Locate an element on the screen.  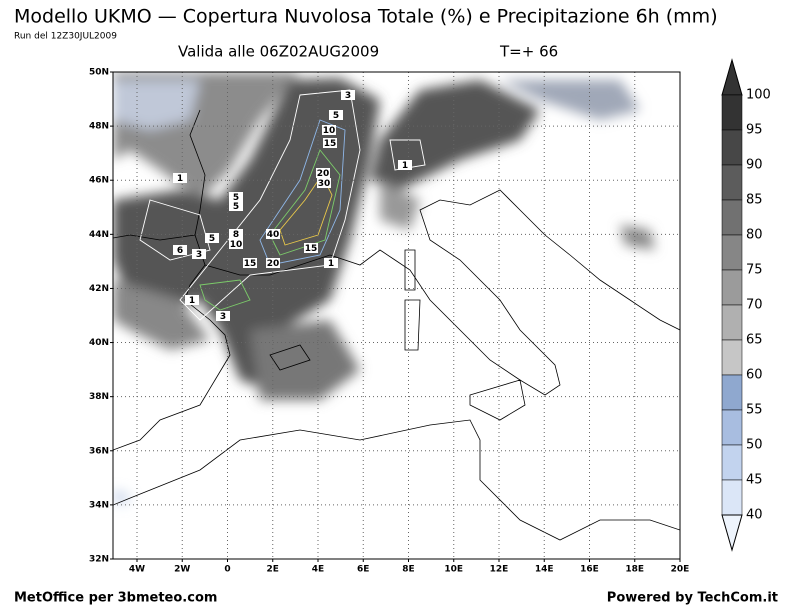
lat-label: 40N is located at coordinates (99, 343).